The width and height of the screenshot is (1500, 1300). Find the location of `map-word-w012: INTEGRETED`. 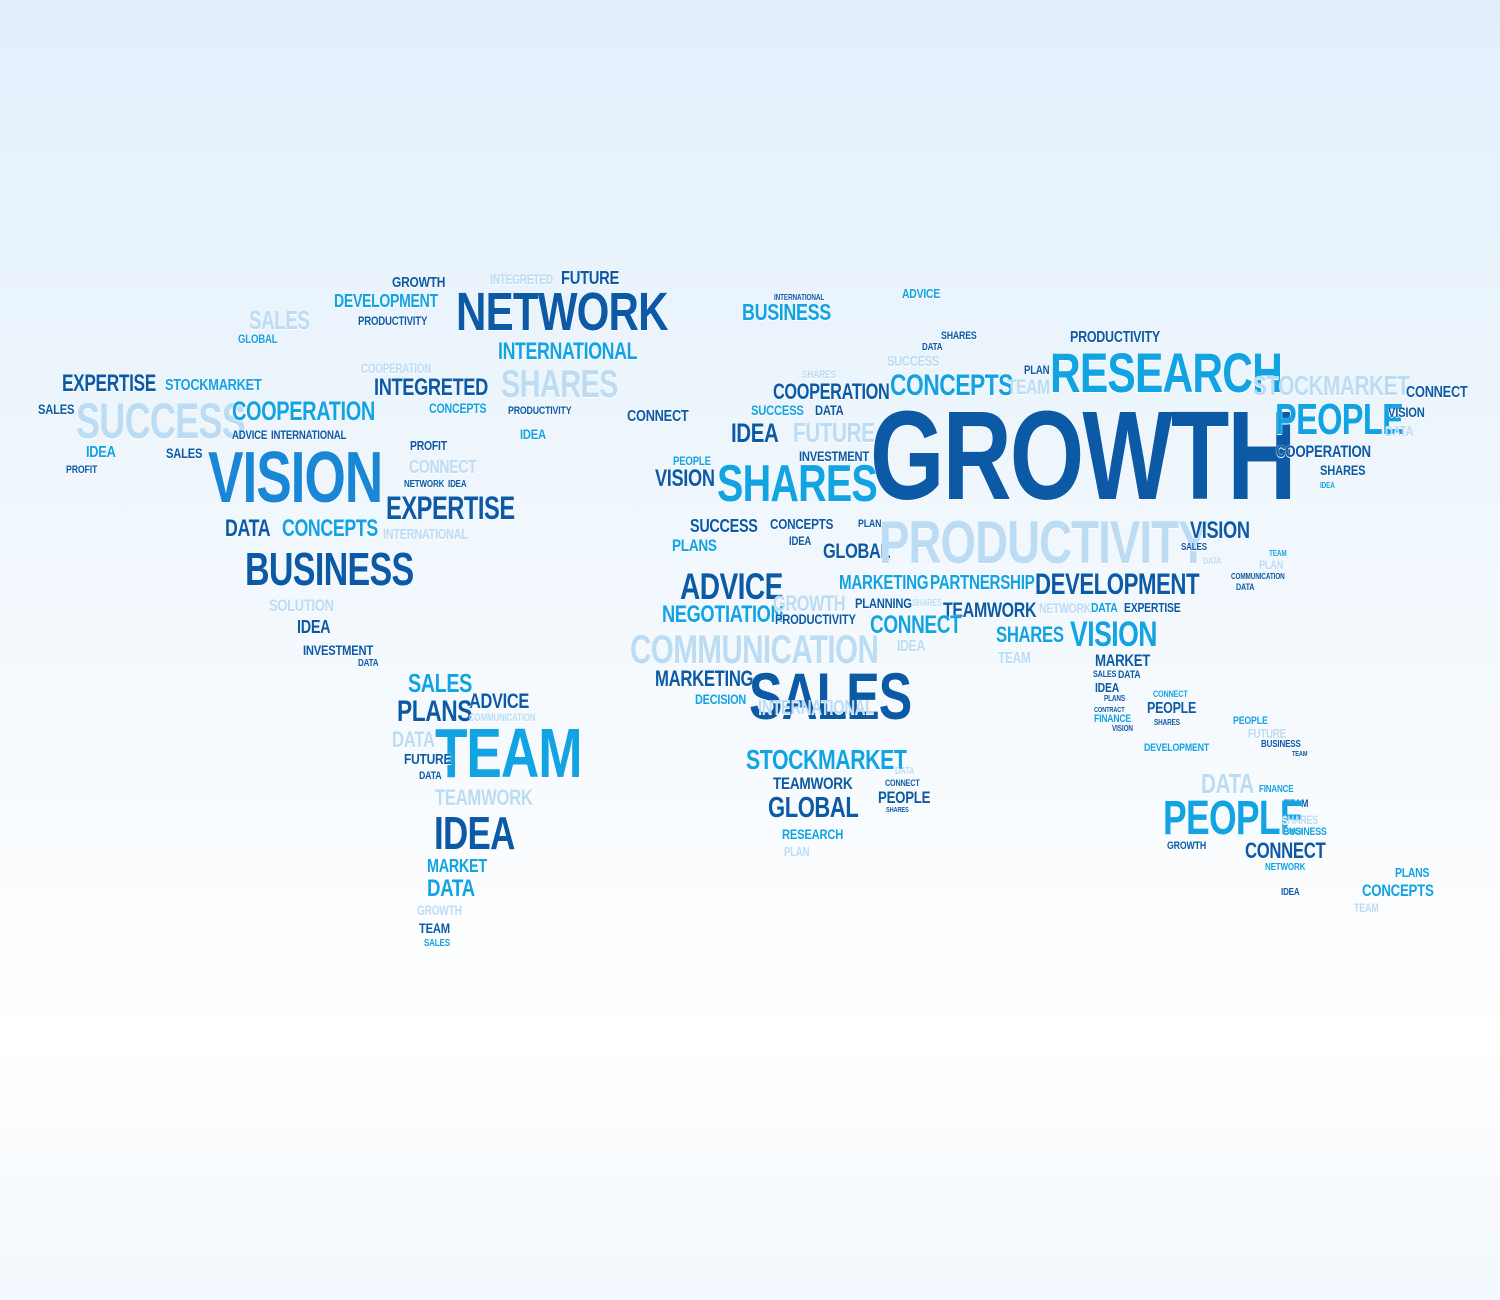

map-word-w012: INTEGRETED is located at coordinates (431, 387).